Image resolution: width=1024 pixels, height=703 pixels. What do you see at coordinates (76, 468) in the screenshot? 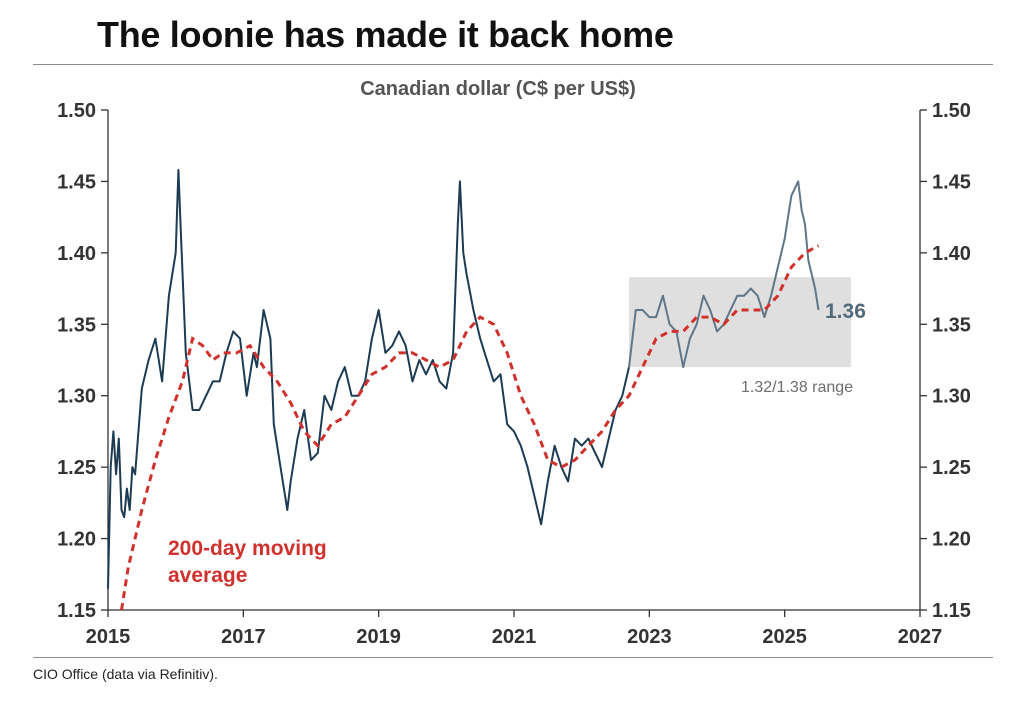
I see `y-tick-label-left: 1.25` at bounding box center [76, 468].